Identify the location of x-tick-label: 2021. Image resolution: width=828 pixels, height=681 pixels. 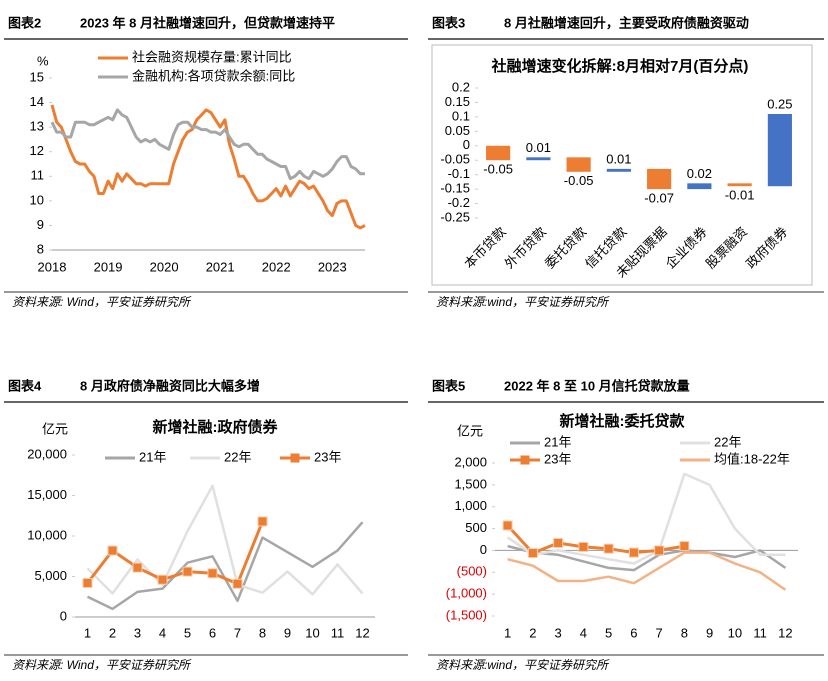
(220, 266).